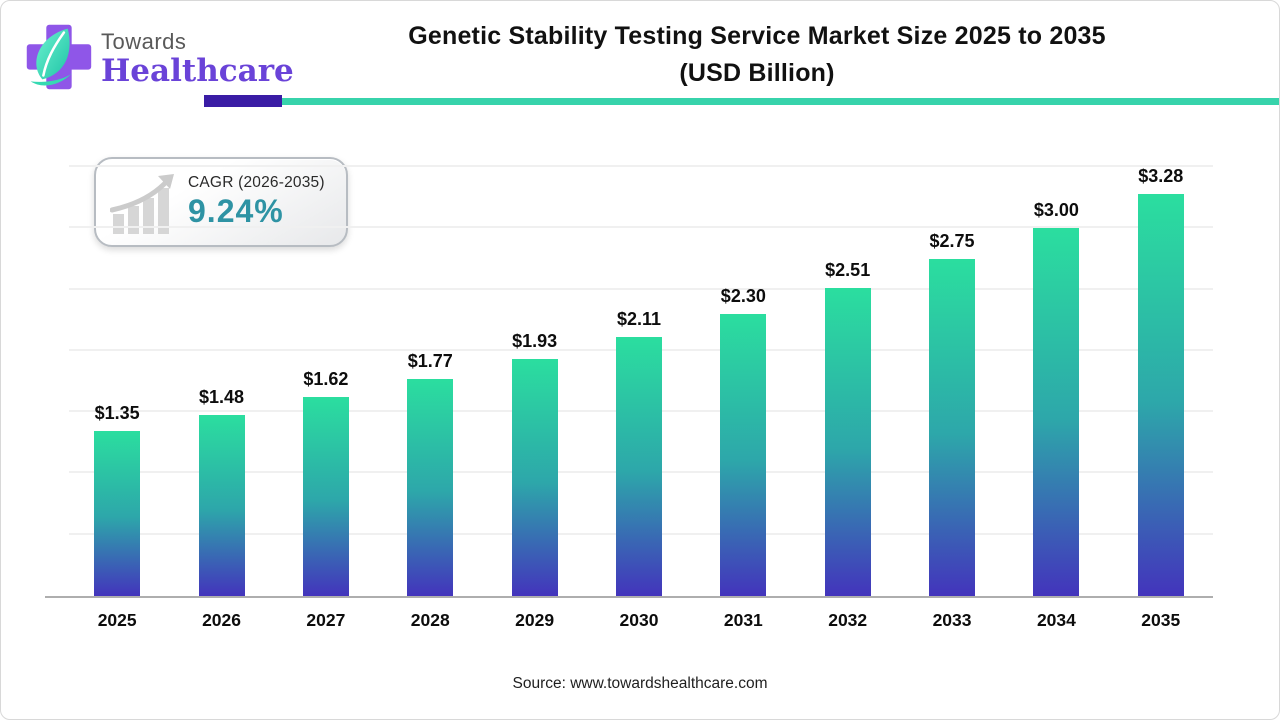  I want to click on bar-group-2034: $3.00, so click(1056, 381).